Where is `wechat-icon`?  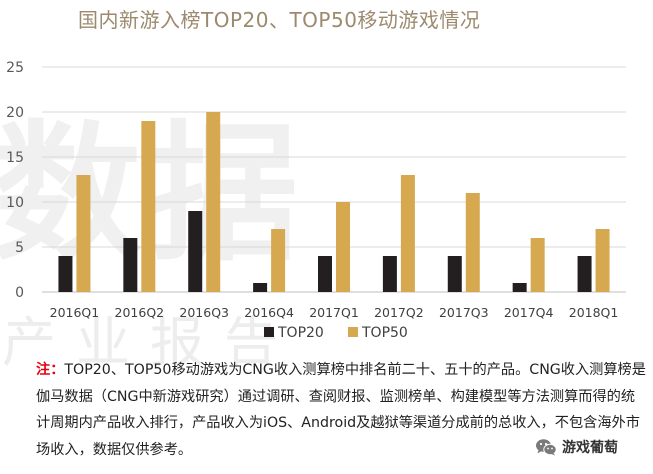 wechat-icon is located at coordinates (546, 447).